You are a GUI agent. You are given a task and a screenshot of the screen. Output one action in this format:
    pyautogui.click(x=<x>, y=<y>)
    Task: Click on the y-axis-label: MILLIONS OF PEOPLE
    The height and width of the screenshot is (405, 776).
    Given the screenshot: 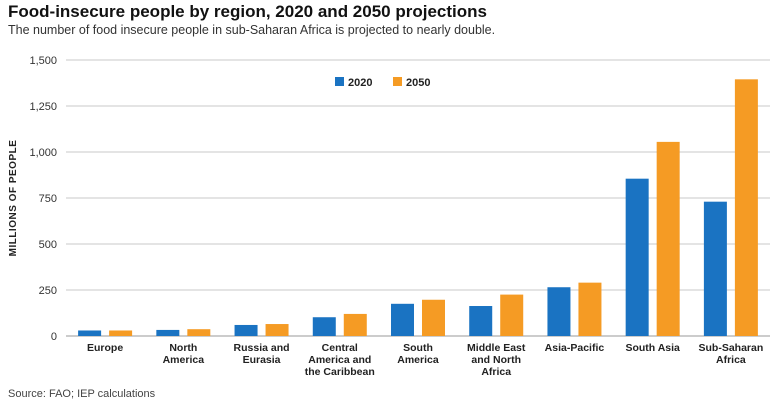 What is the action you would take?
    pyautogui.click(x=13, y=198)
    